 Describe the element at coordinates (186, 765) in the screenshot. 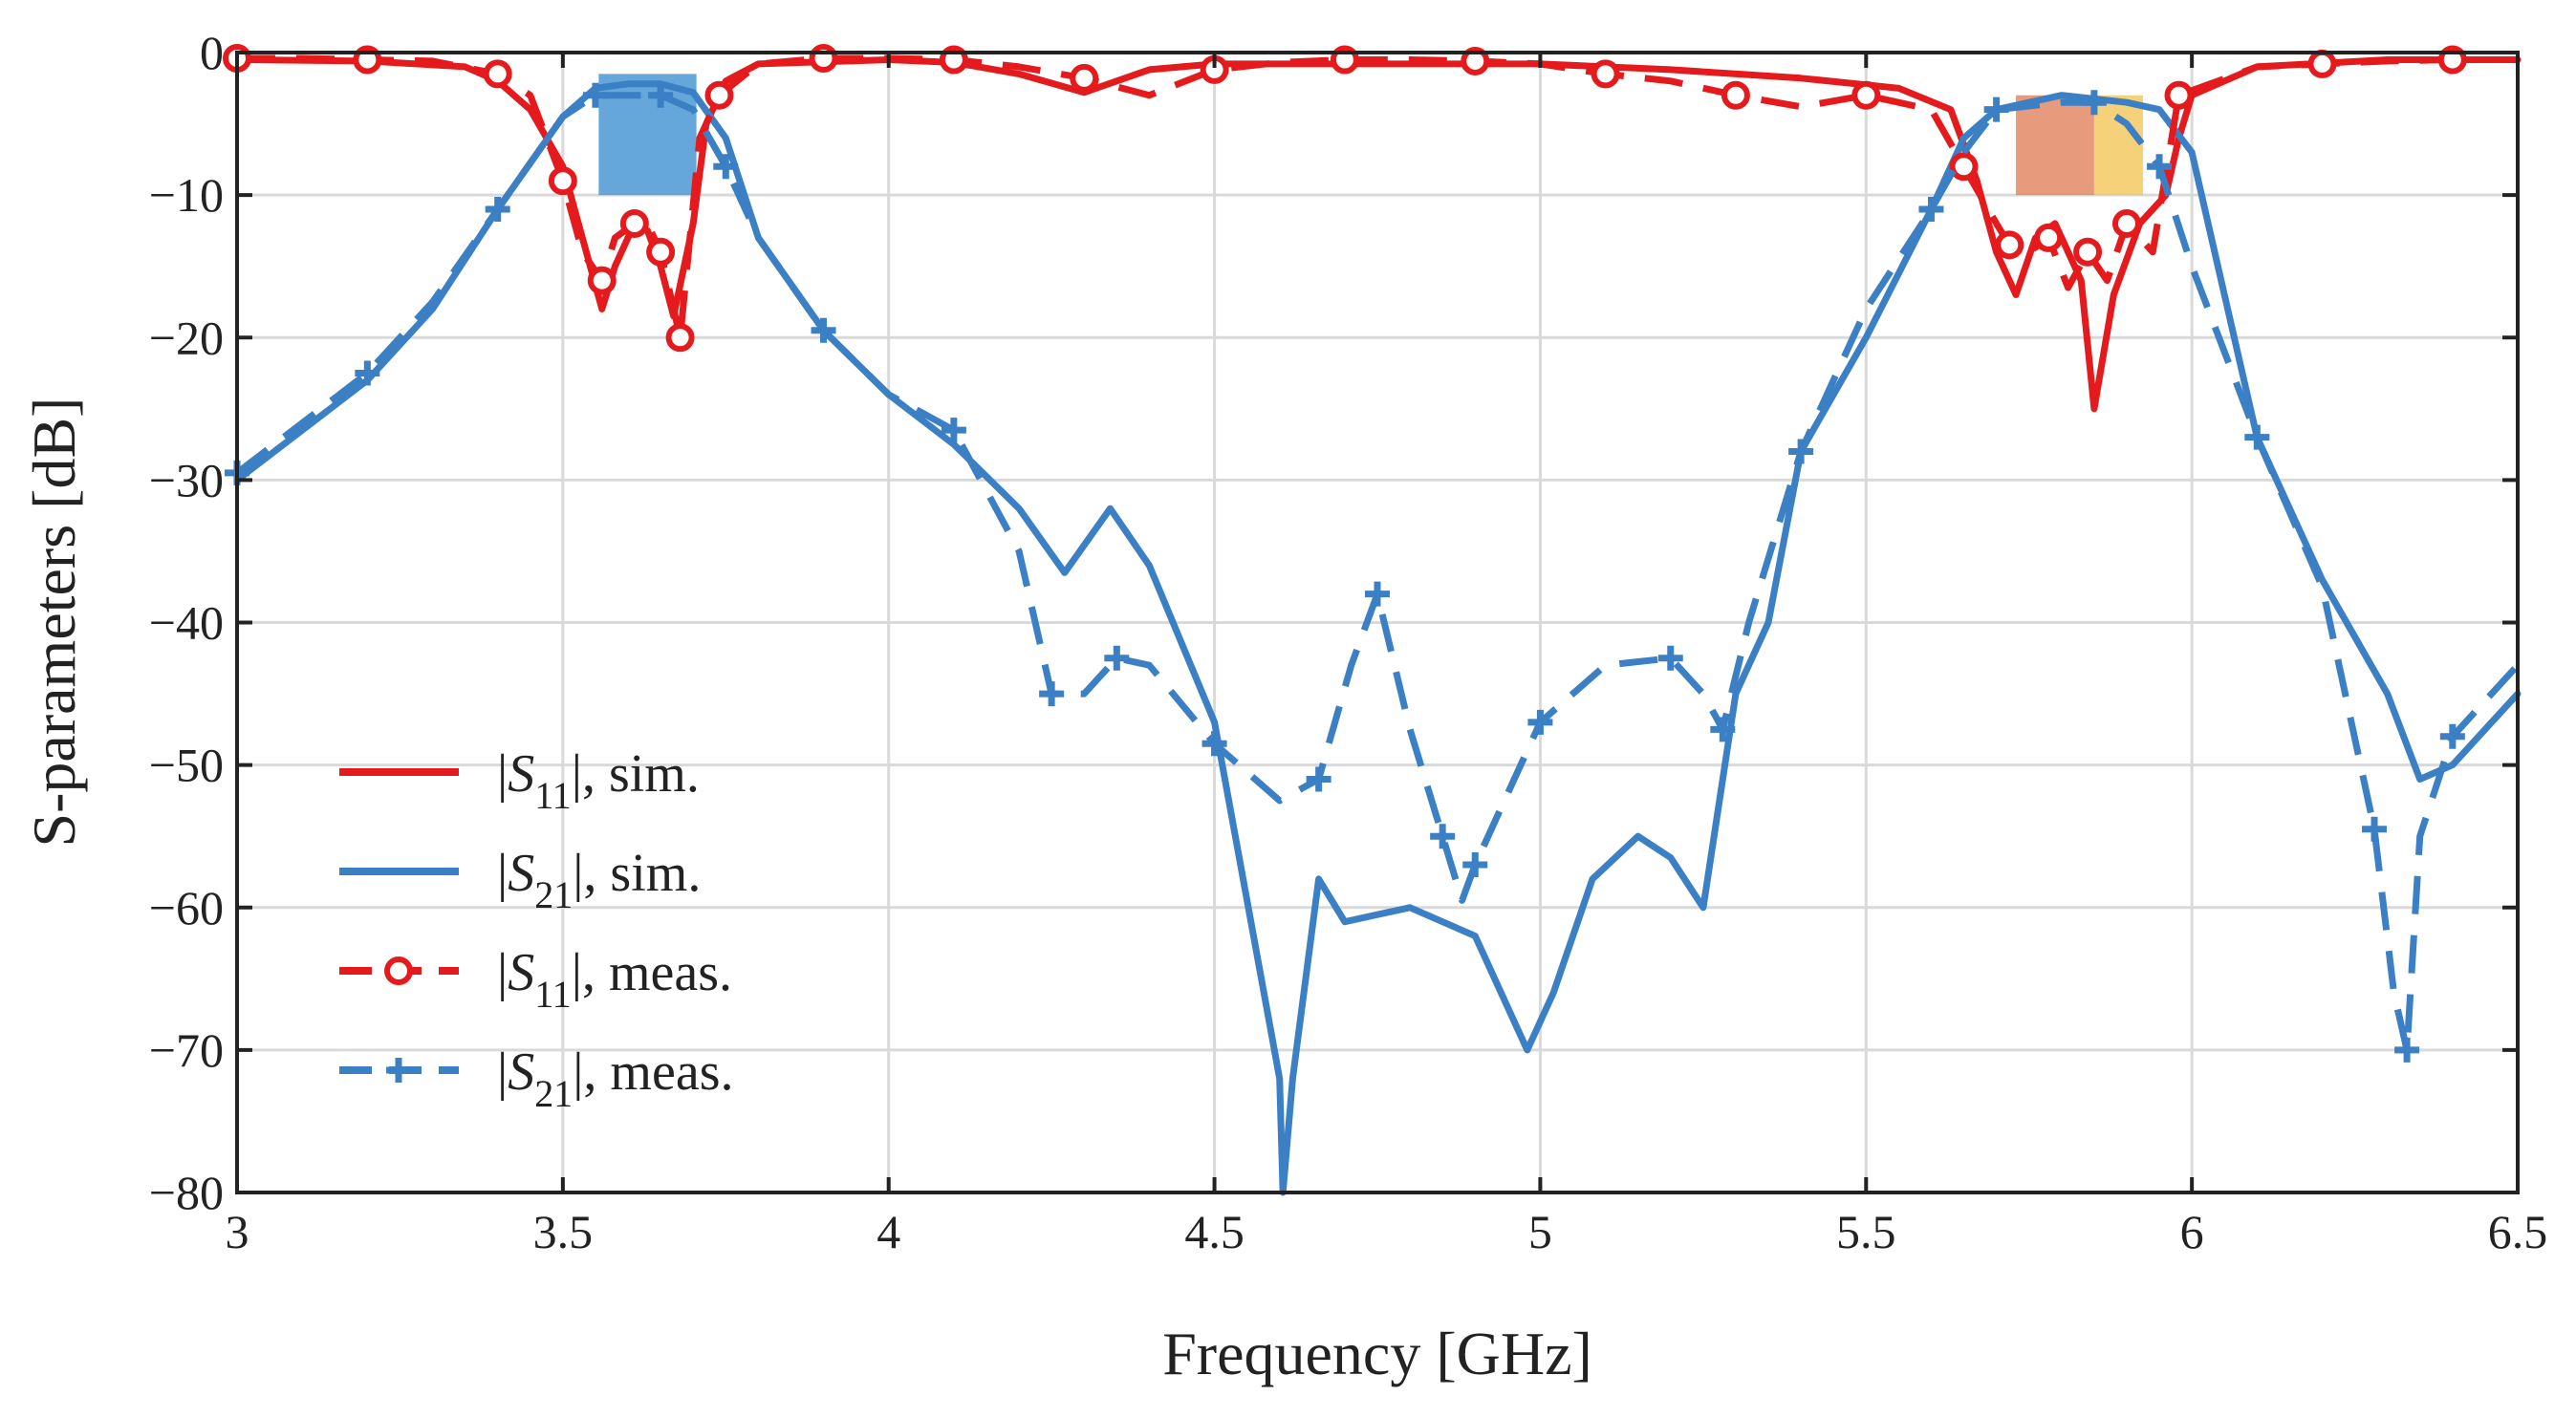

I see `y-tick-label: −50` at that location.